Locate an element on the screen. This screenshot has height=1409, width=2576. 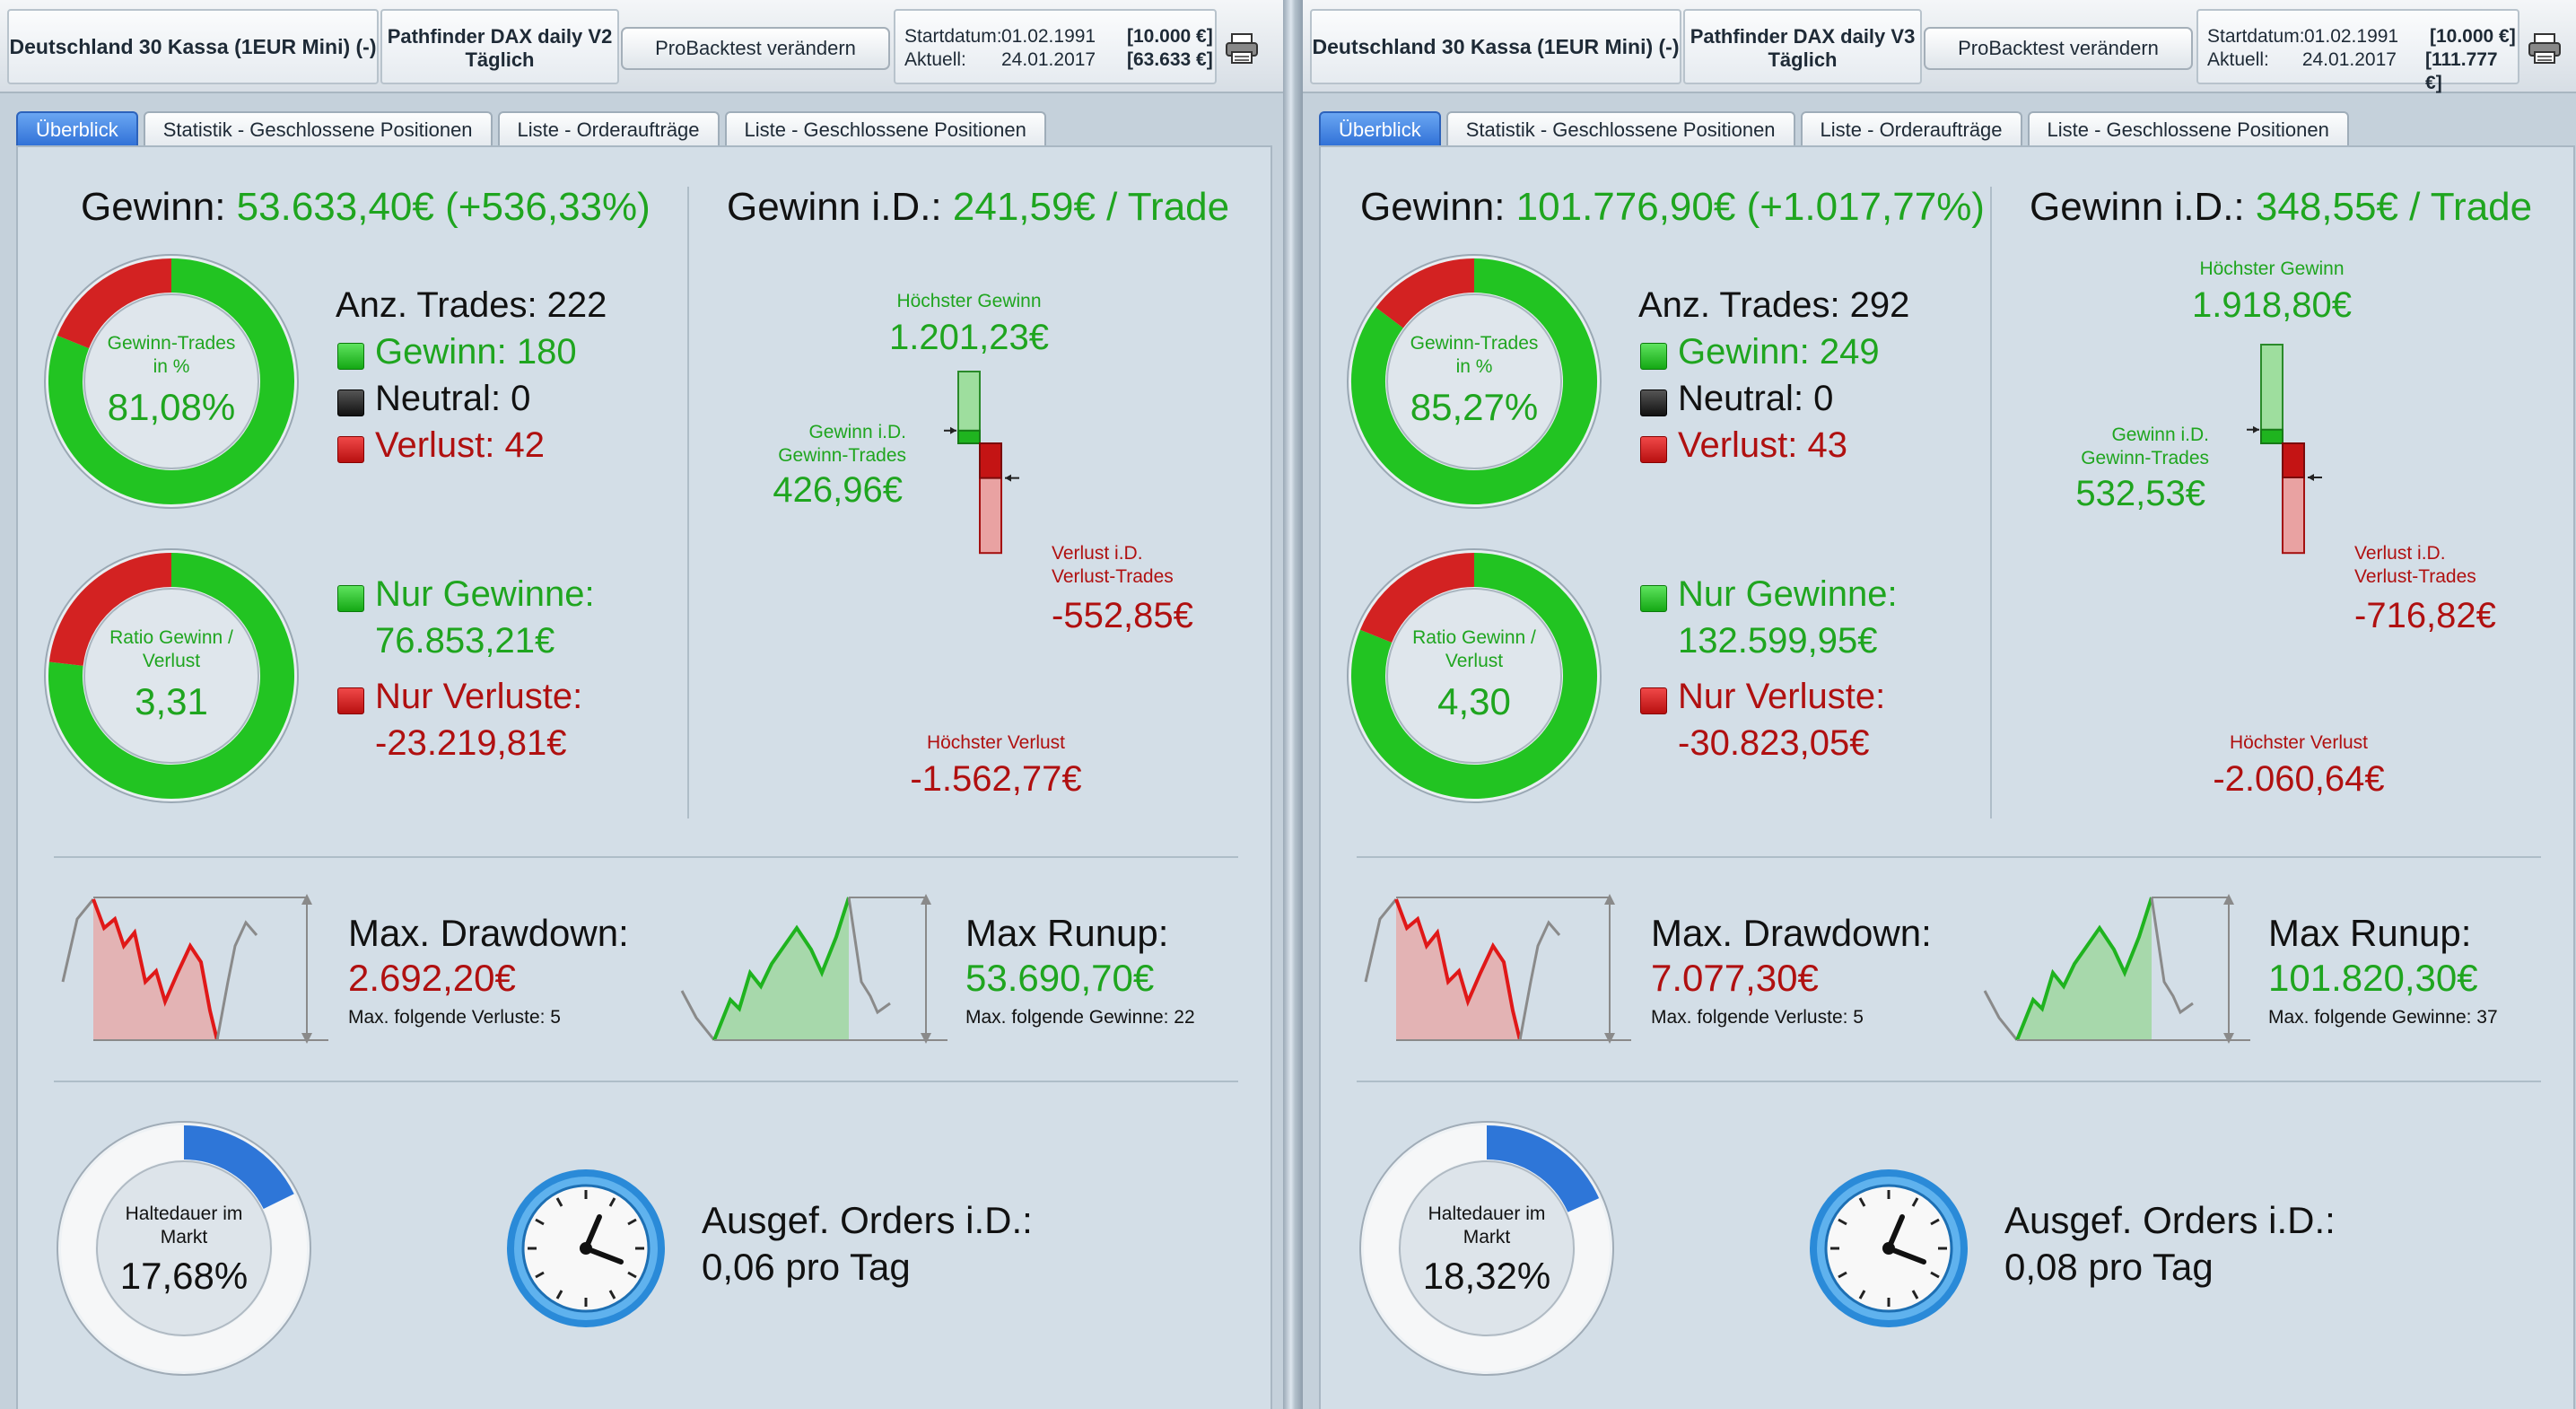
avg-gain-value: 241,59€ / Trade is located at coordinates (1091, 207).